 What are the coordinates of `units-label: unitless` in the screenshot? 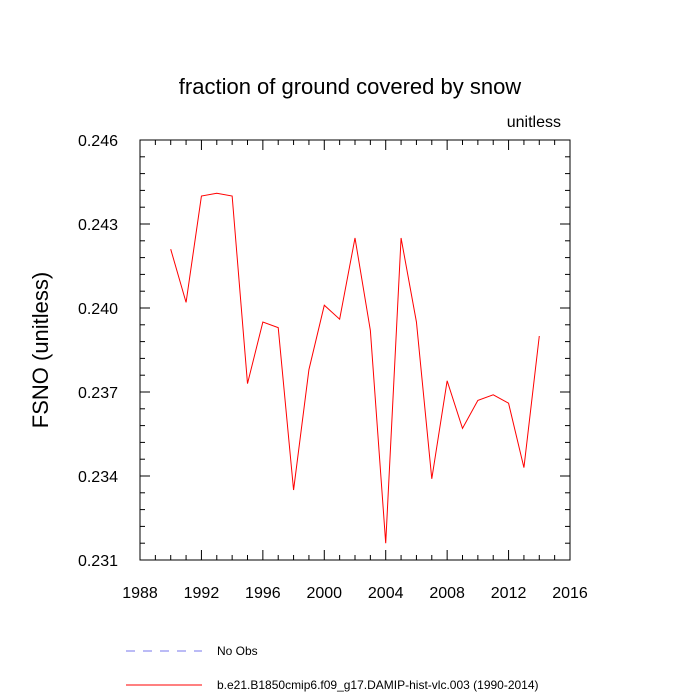 It's located at (534, 122).